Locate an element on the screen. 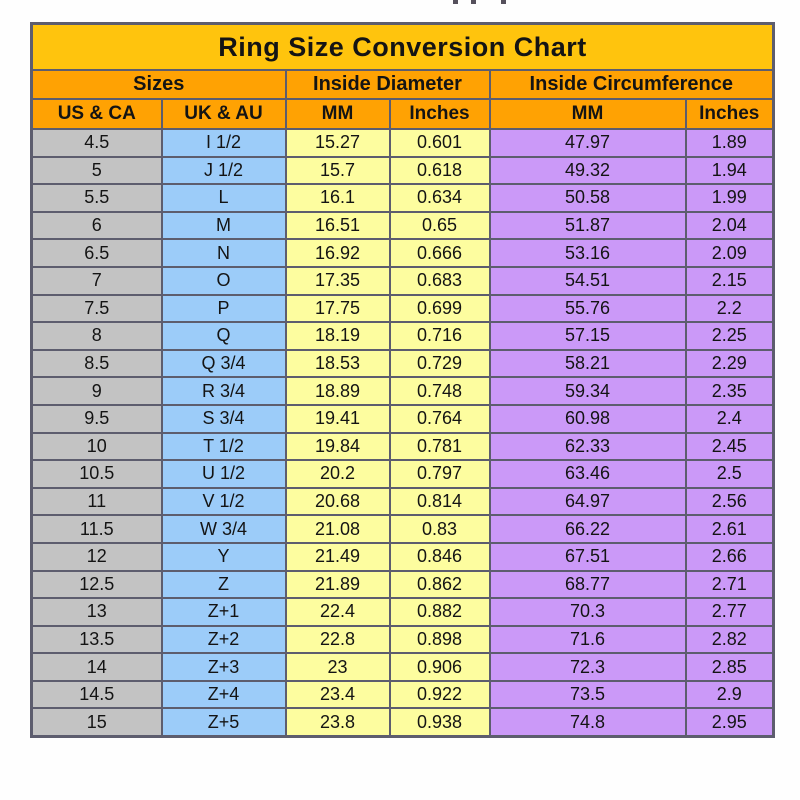 This screenshot has height=800, width=800. cell-diameter-inches: 0.906 is located at coordinates (439, 667).